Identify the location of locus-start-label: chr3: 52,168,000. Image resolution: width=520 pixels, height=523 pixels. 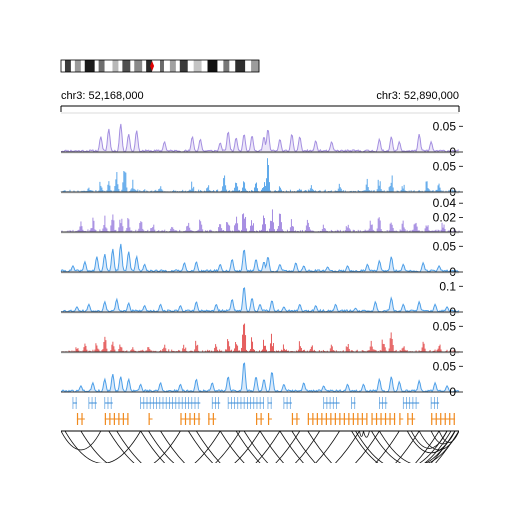
(102, 96).